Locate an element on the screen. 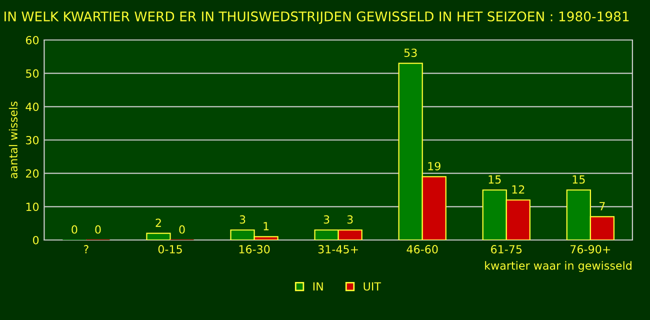 The width and height of the screenshot is (650, 320). y-tick-label: 30 is located at coordinates (32, 140).